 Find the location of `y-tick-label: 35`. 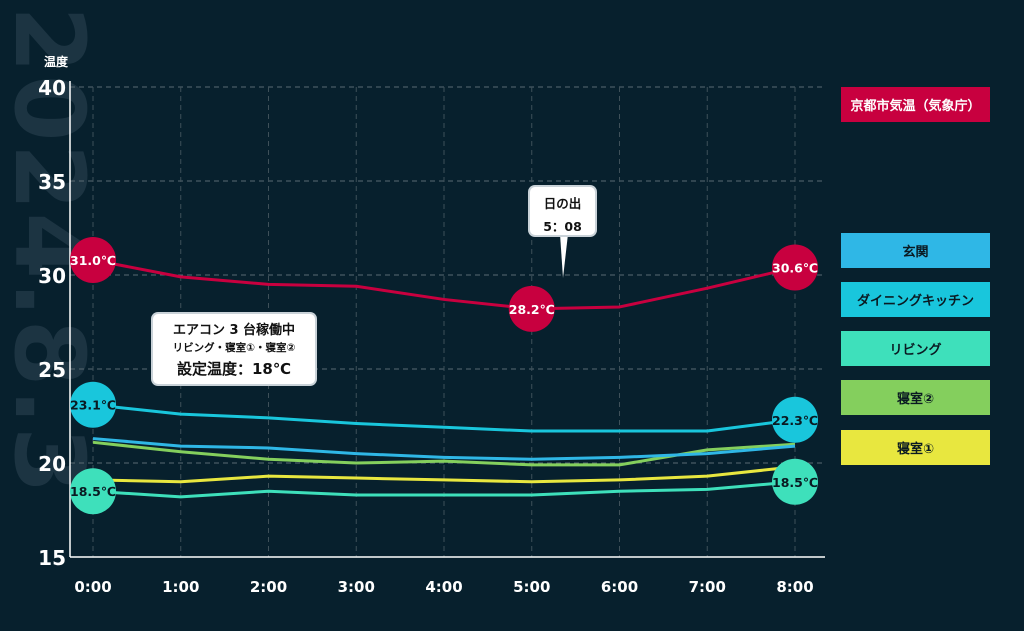

y-tick-label: 35 is located at coordinates (52, 182).